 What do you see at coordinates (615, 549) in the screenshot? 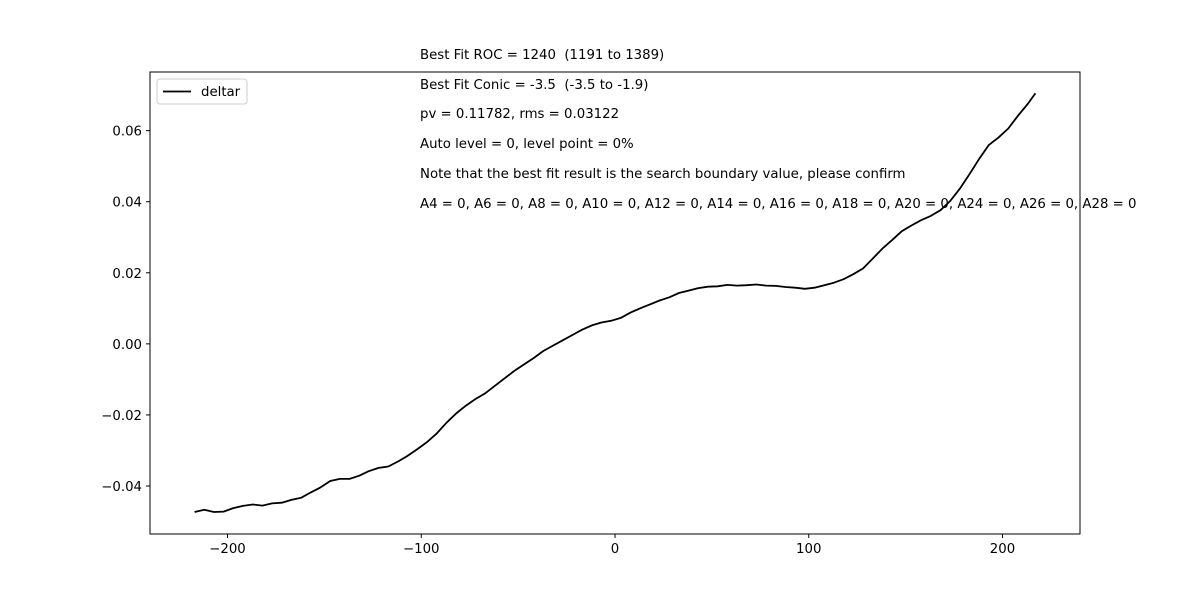
I see `x-tick-label: 0` at bounding box center [615, 549].